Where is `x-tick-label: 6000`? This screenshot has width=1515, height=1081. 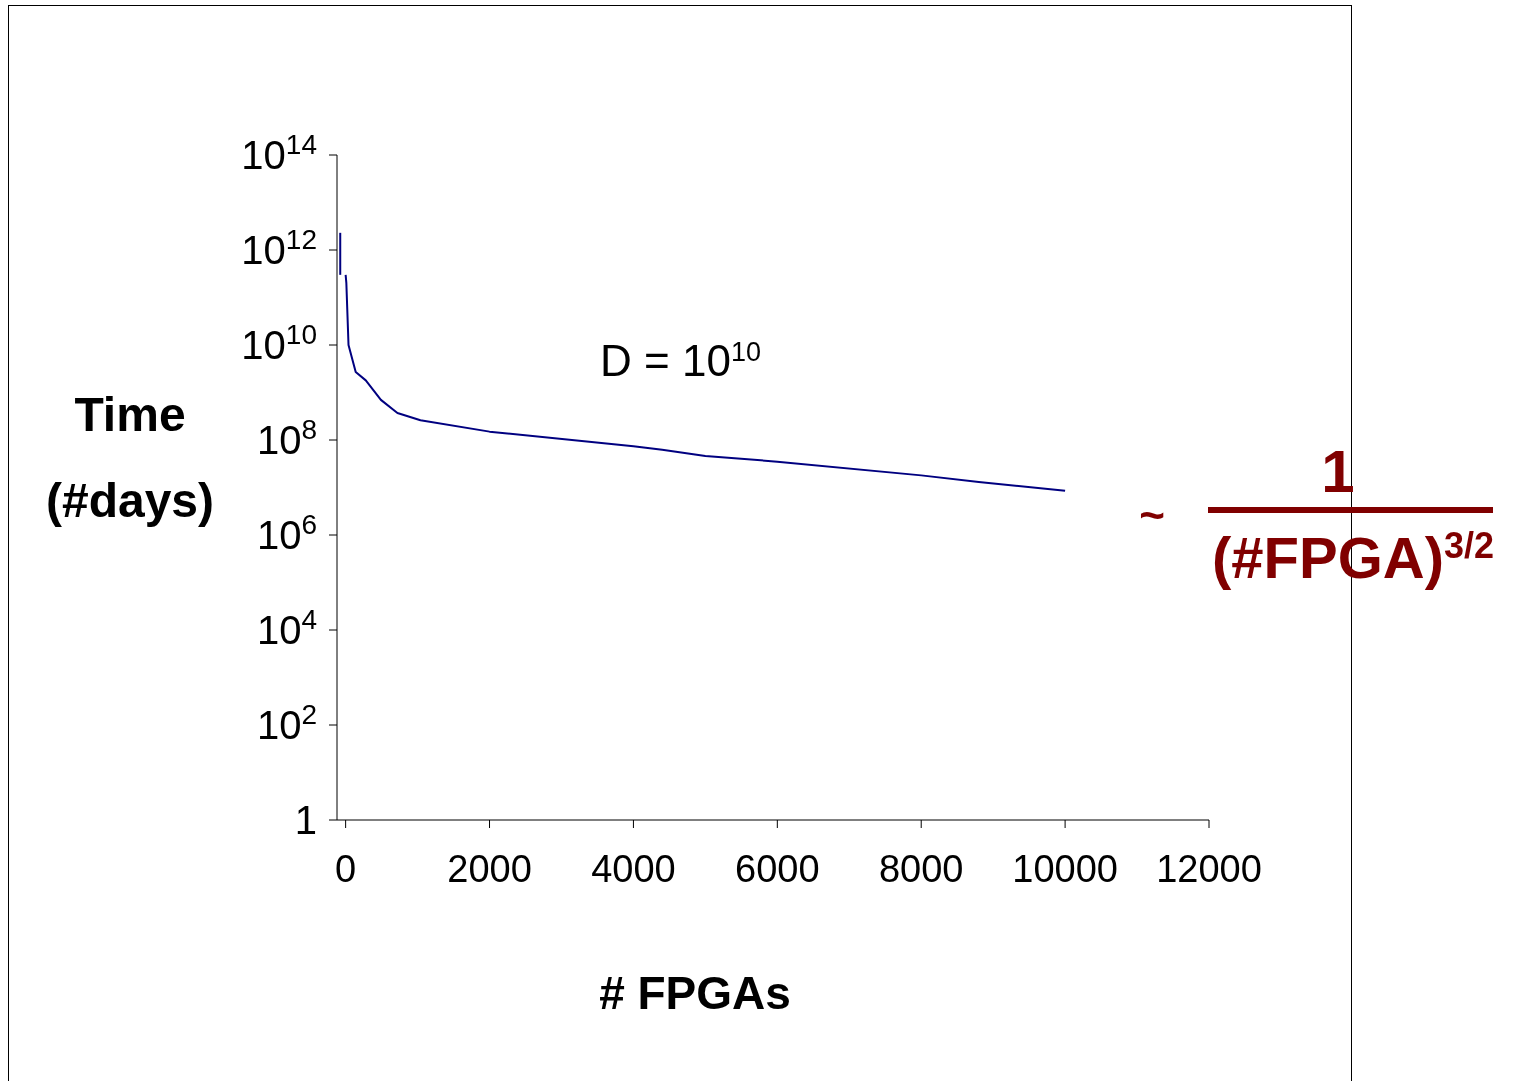 x-tick-label: 6000 is located at coordinates (777, 869).